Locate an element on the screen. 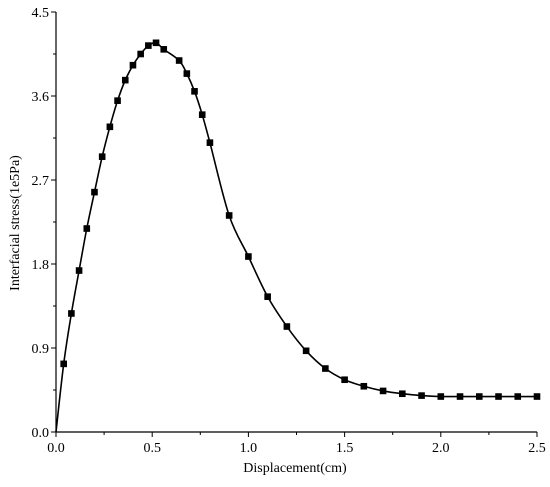 The width and height of the screenshot is (550, 487). x-tick-label: 1.5 is located at coordinates (345, 448).